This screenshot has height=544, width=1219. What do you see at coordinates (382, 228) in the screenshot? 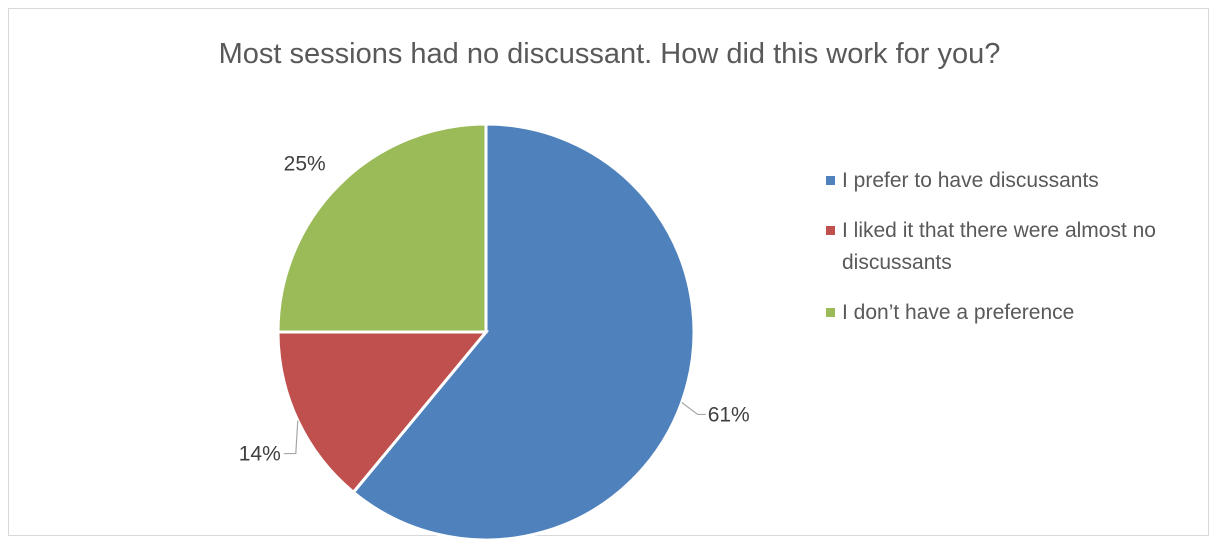
I see `slice-no-preference` at bounding box center [382, 228].